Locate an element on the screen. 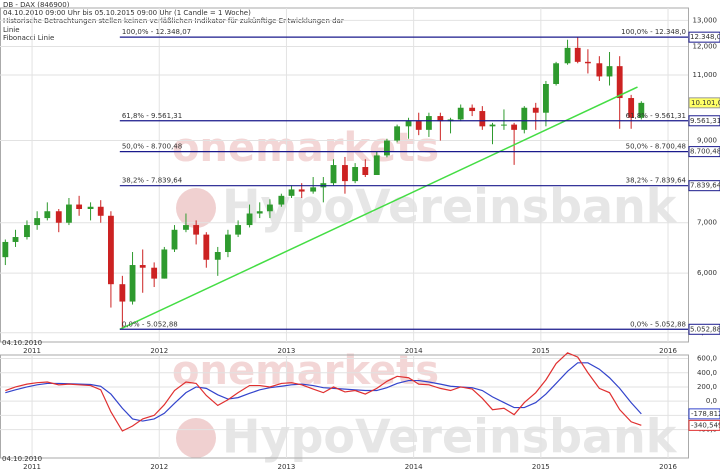  x-tick-label: 2012 is located at coordinates (159, 467).